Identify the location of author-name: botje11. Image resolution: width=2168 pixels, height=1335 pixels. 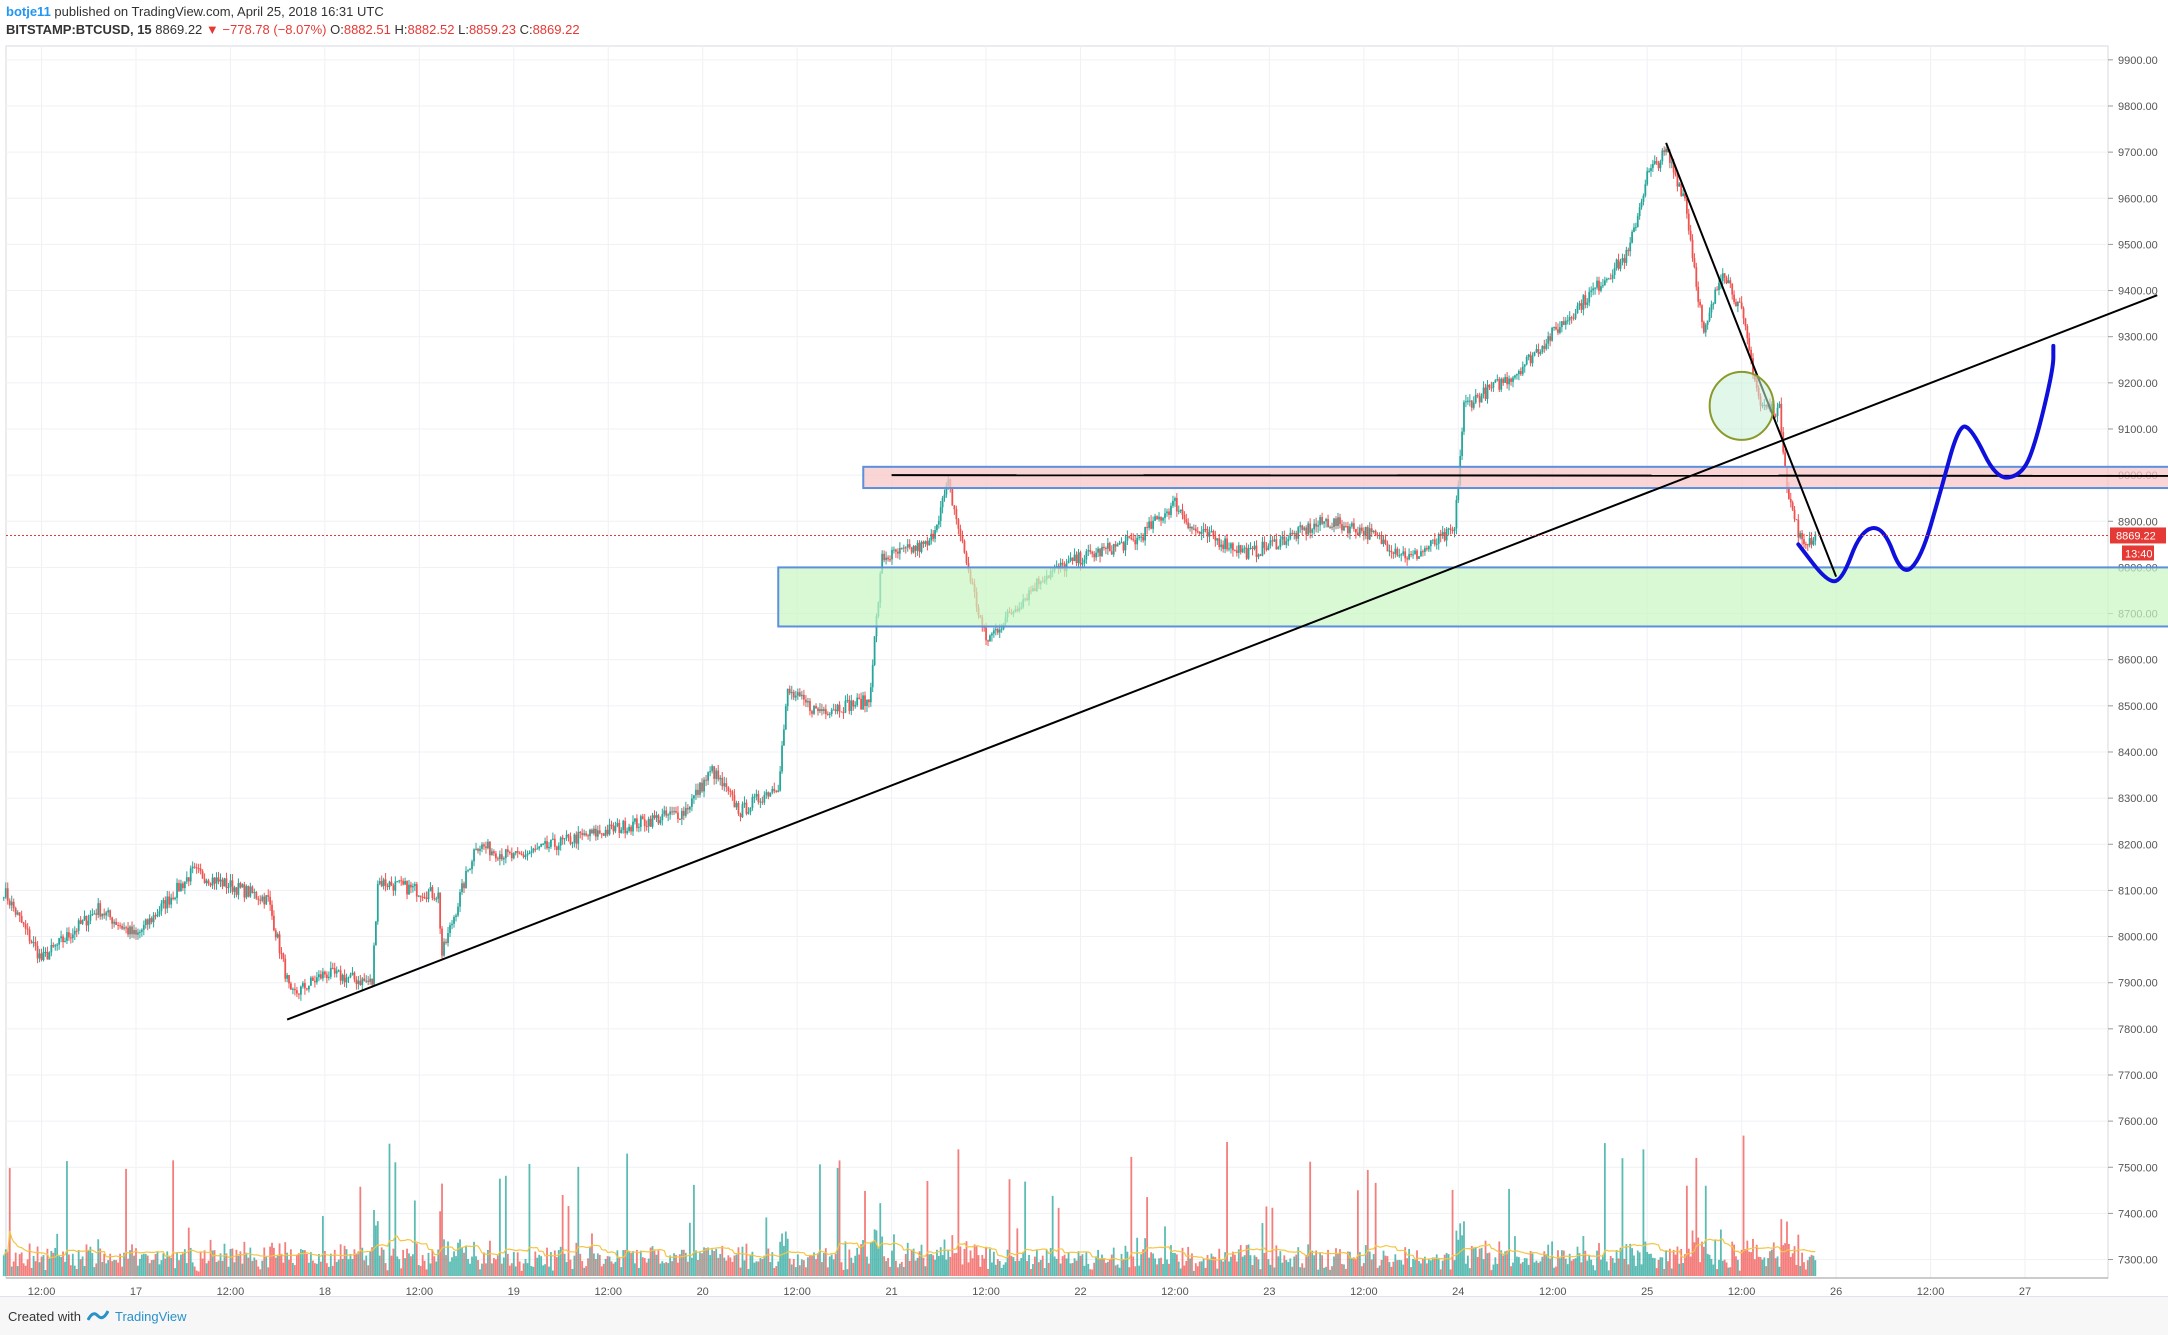
(28, 11).